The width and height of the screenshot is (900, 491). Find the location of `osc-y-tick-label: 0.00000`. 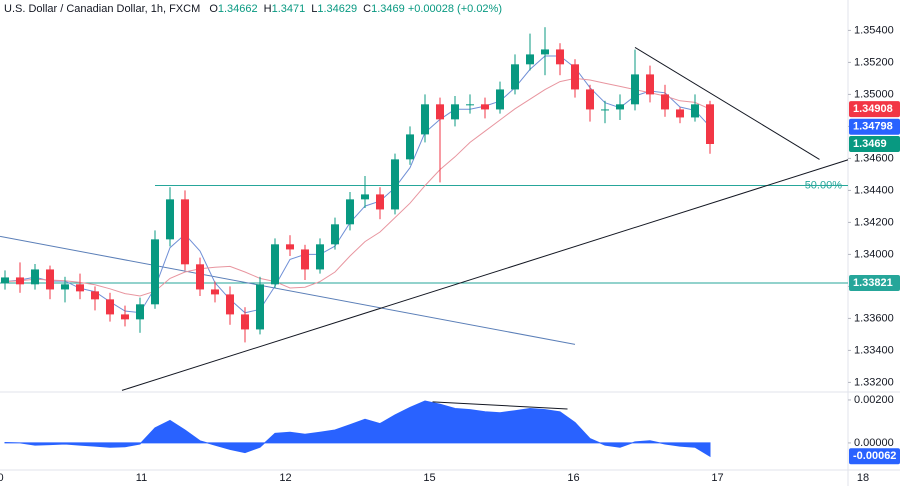

osc-y-tick-label: 0.00000 is located at coordinates (874, 443).